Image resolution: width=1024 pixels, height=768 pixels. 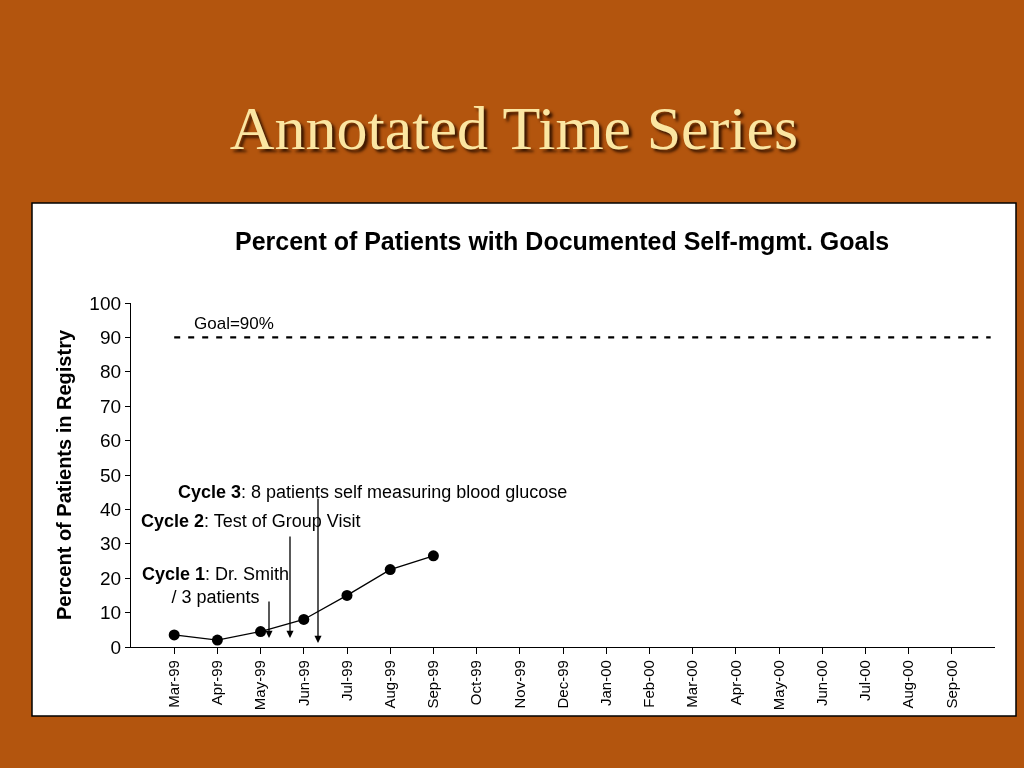 What do you see at coordinates (110, 338) in the screenshot?
I see `y-tick-label: 90` at bounding box center [110, 338].